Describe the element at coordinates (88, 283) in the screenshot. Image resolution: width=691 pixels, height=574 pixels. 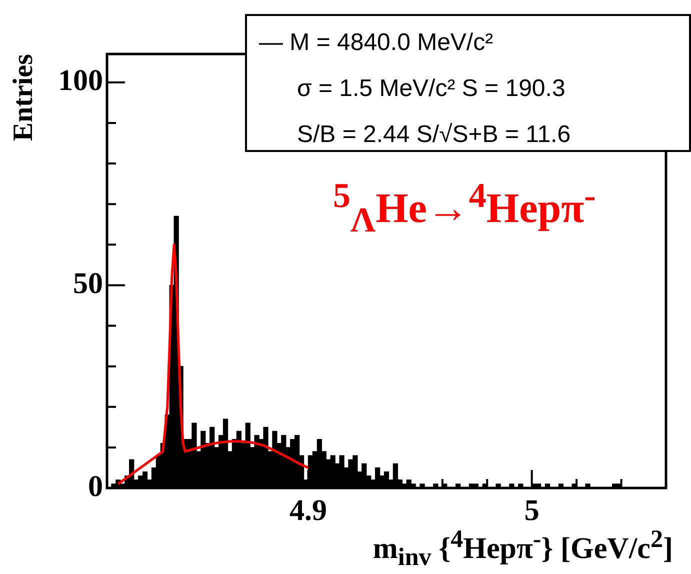
I see `y-tick-label: 50` at that location.